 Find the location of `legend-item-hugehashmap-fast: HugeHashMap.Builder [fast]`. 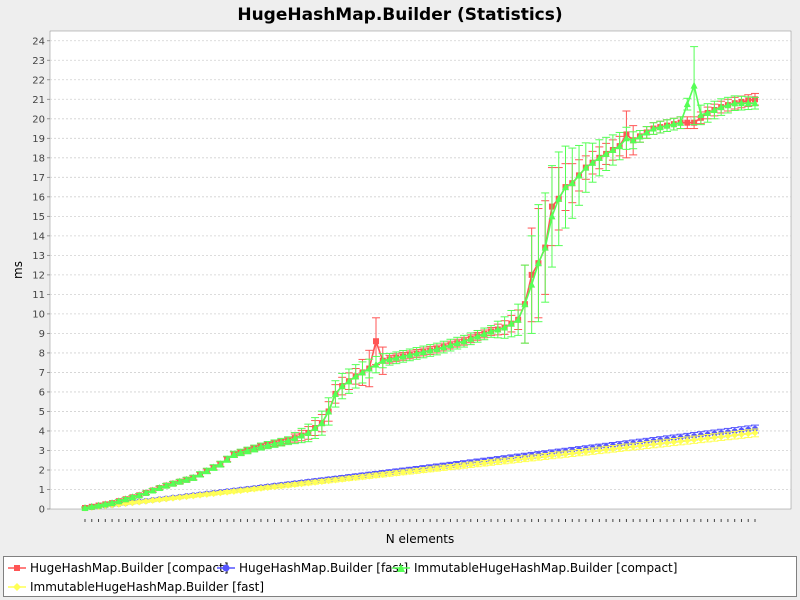

legend-item-hugehashmap-fast: HugeHashMap.Builder [fast] is located at coordinates (312, 568).